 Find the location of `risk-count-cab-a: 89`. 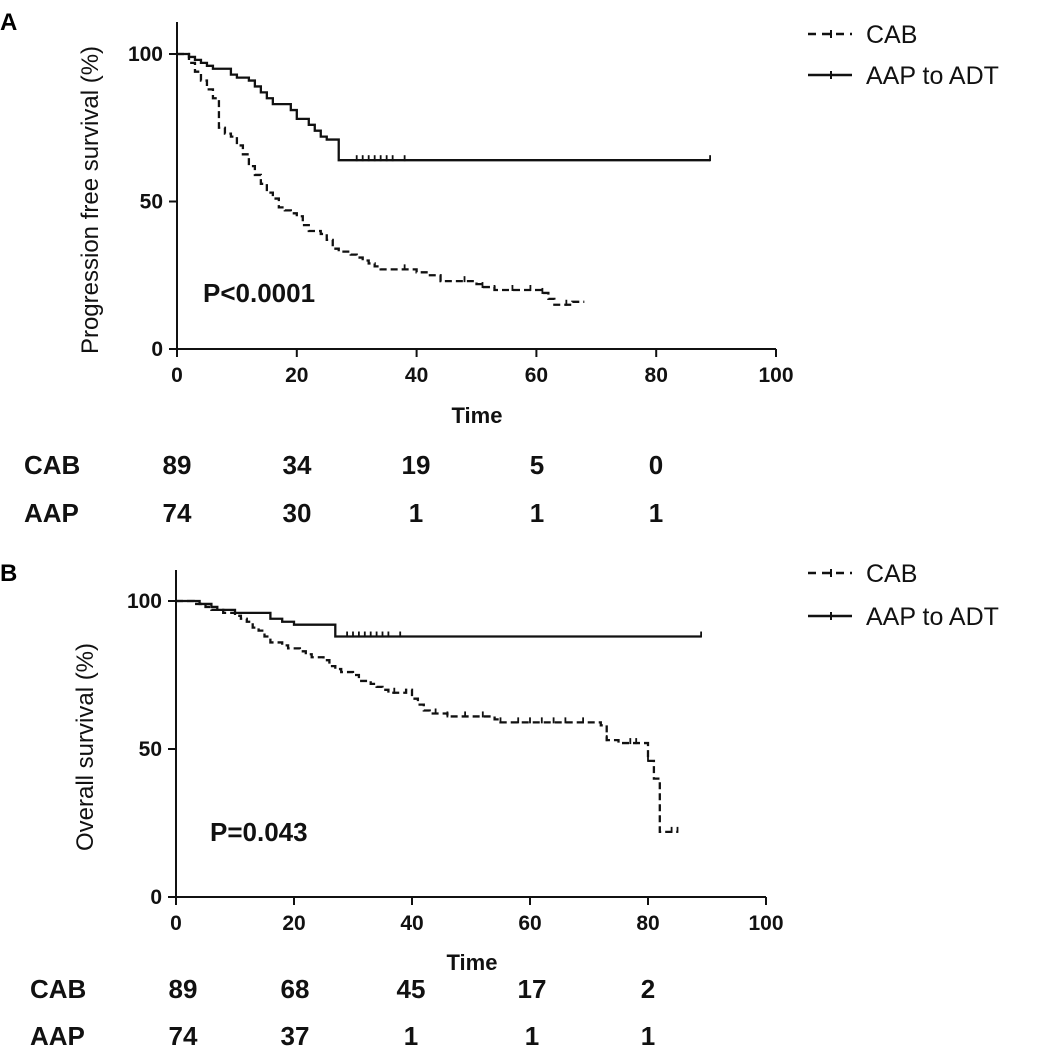

risk-count-cab-a: 89 is located at coordinates (177, 465).